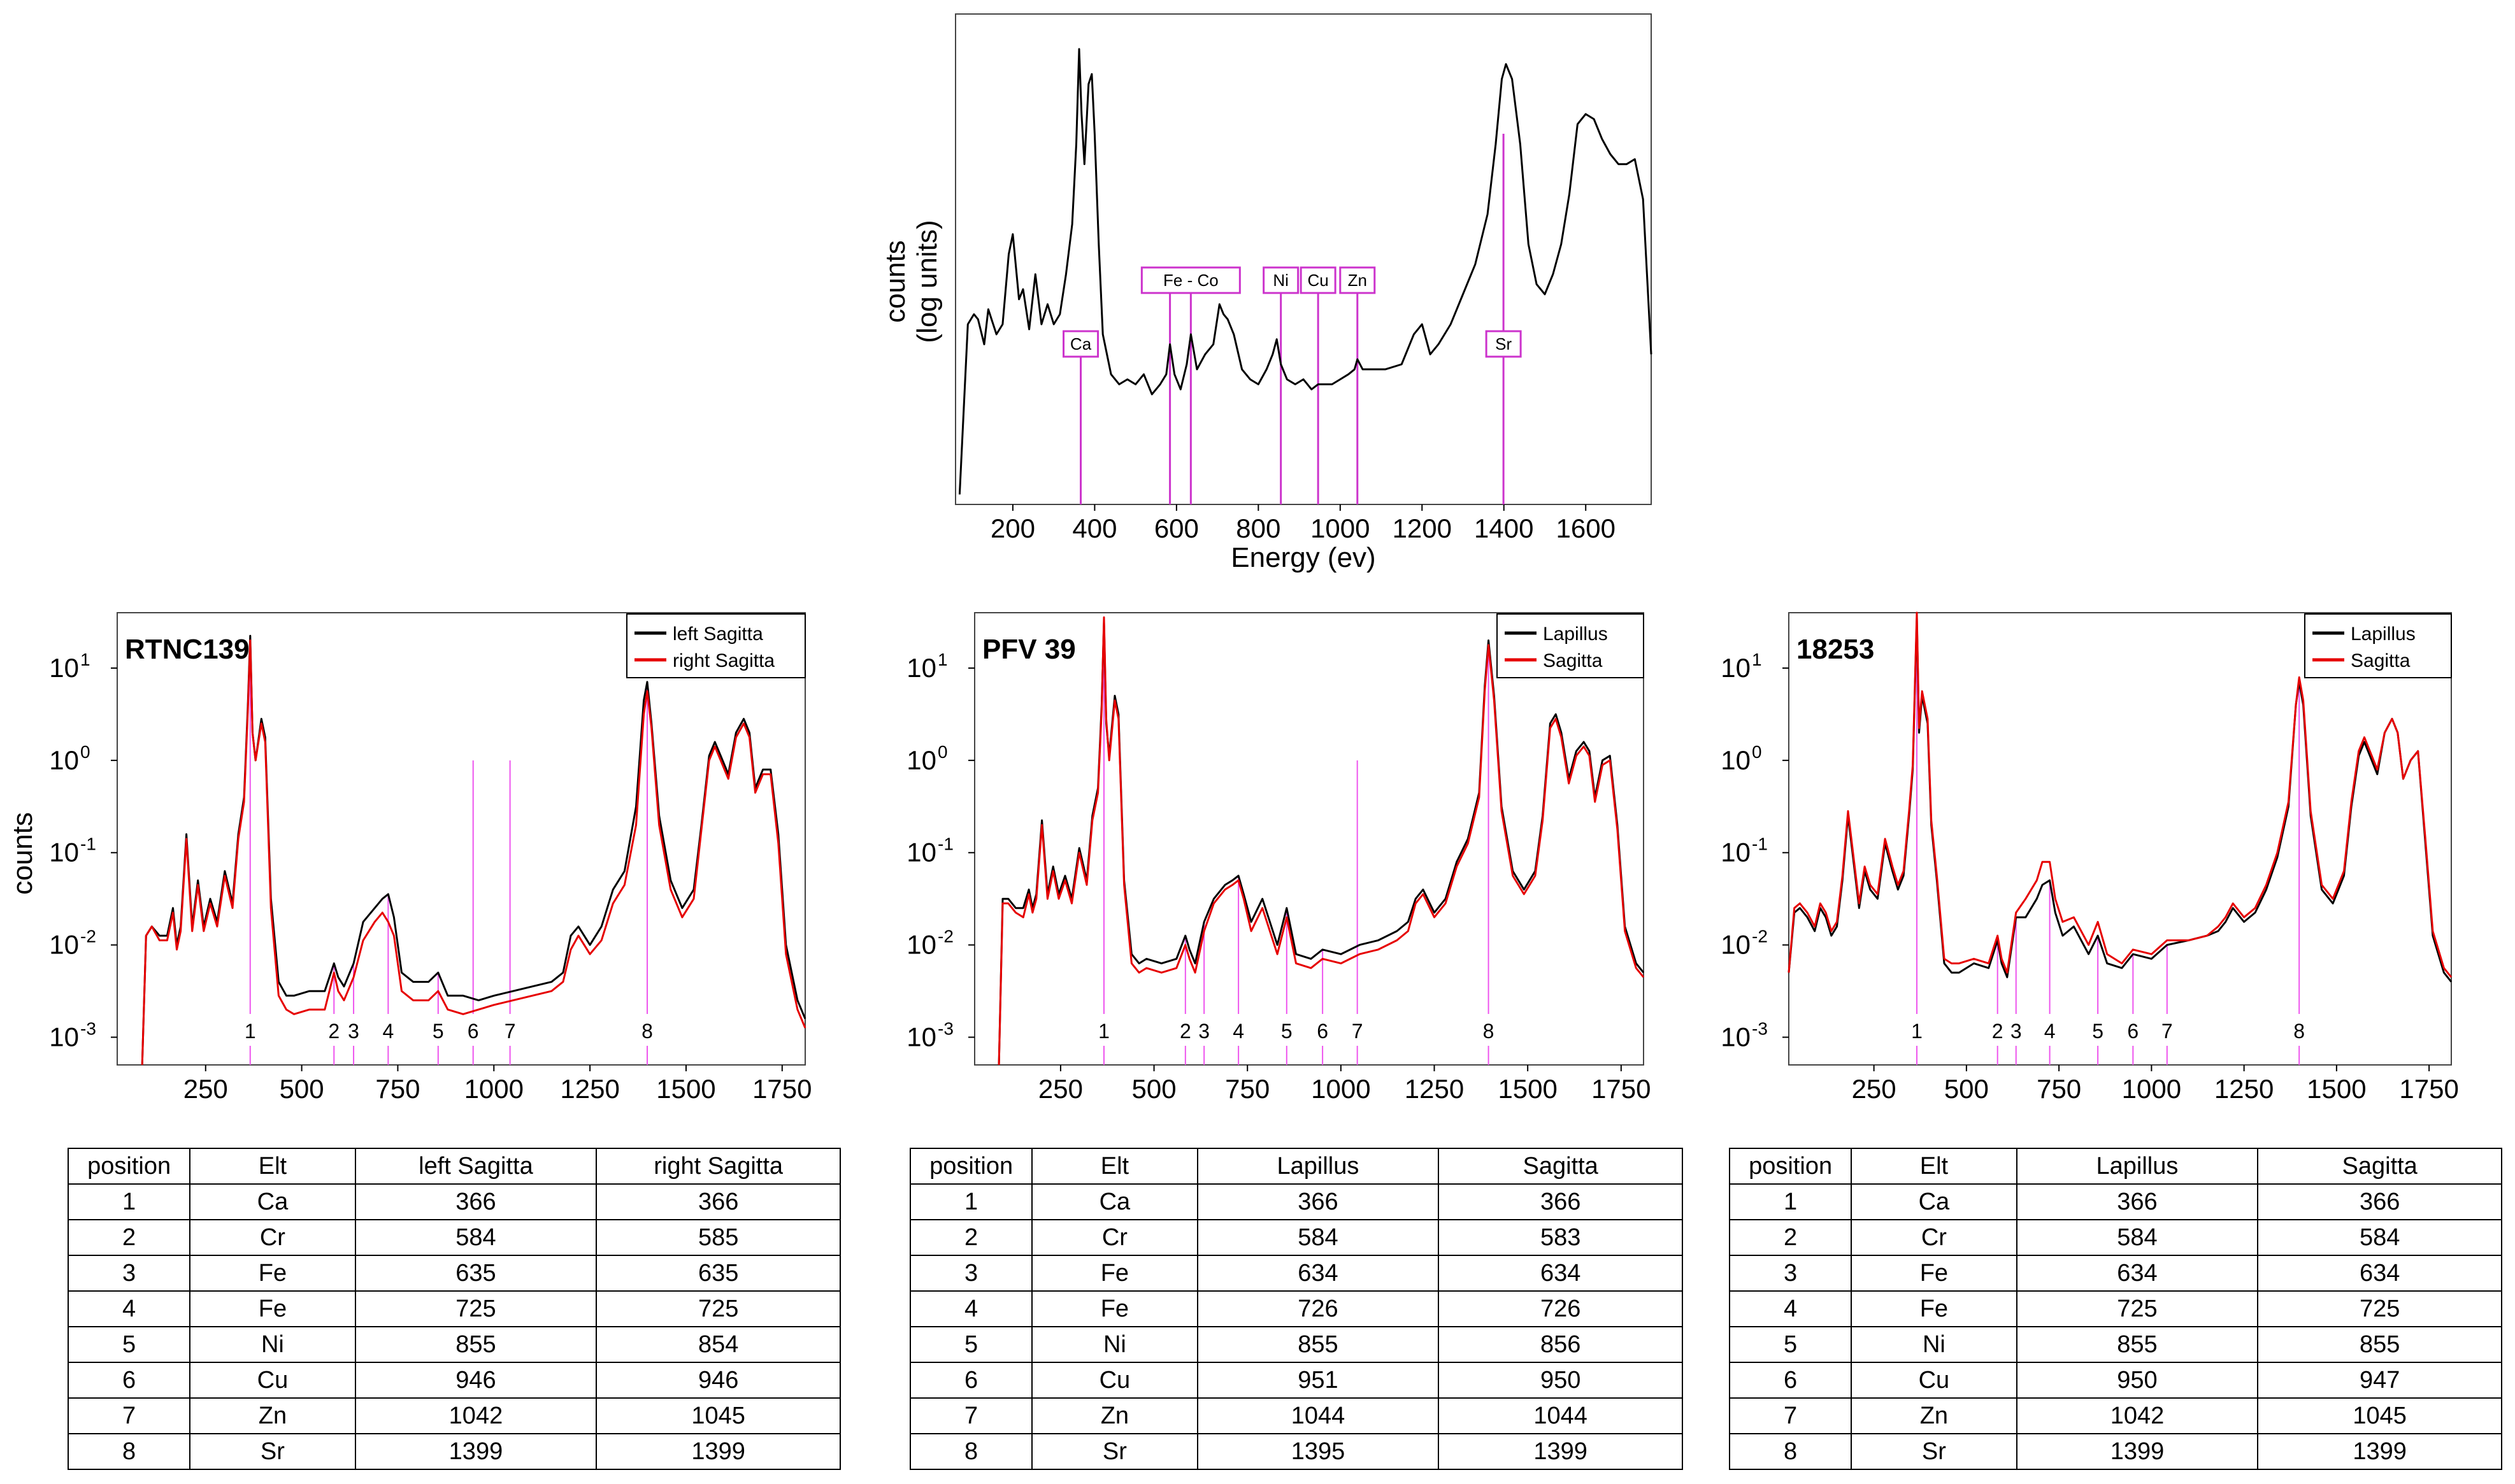  I want to click on table-cell: 951, so click(1318, 1380).